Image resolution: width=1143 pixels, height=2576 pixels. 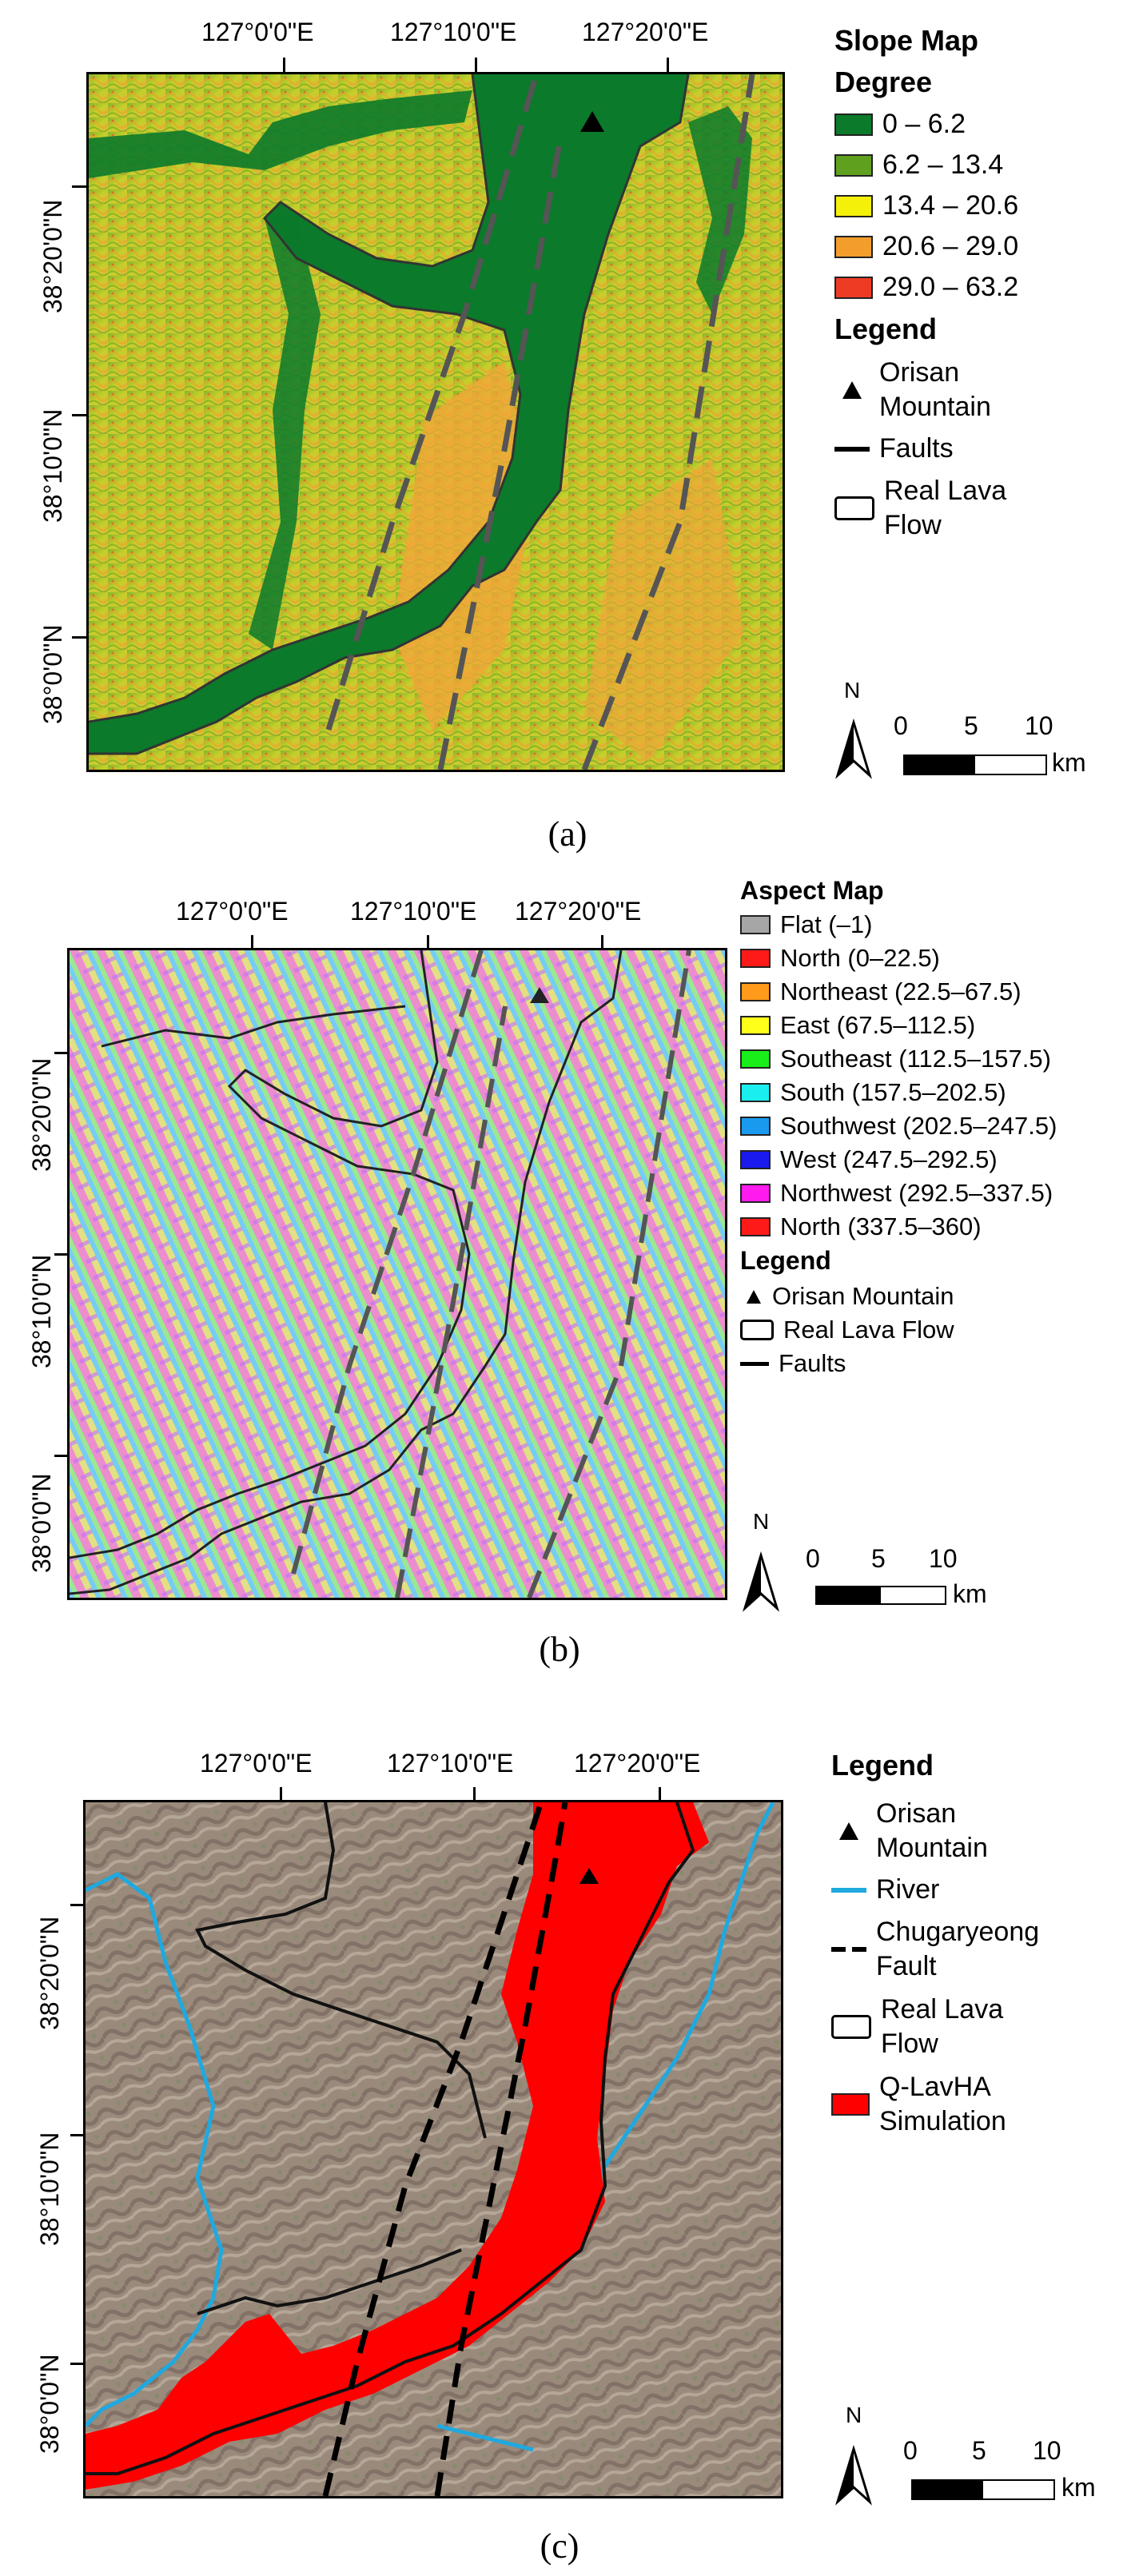 I want to click on legend-class-row: Northwest (292.5–337.5), so click(x=940, y=1193).